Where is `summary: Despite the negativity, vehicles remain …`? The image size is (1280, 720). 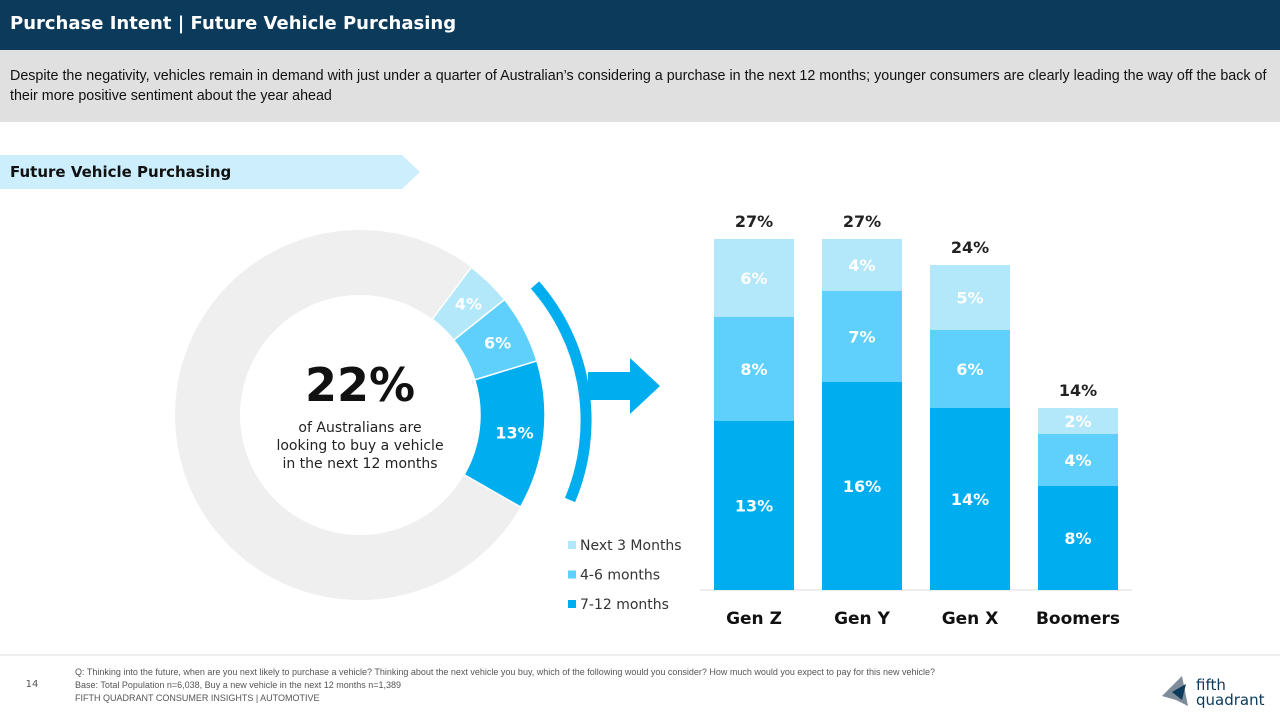
summary: Despite the negativity, vehicles remain … is located at coordinates (638, 86).